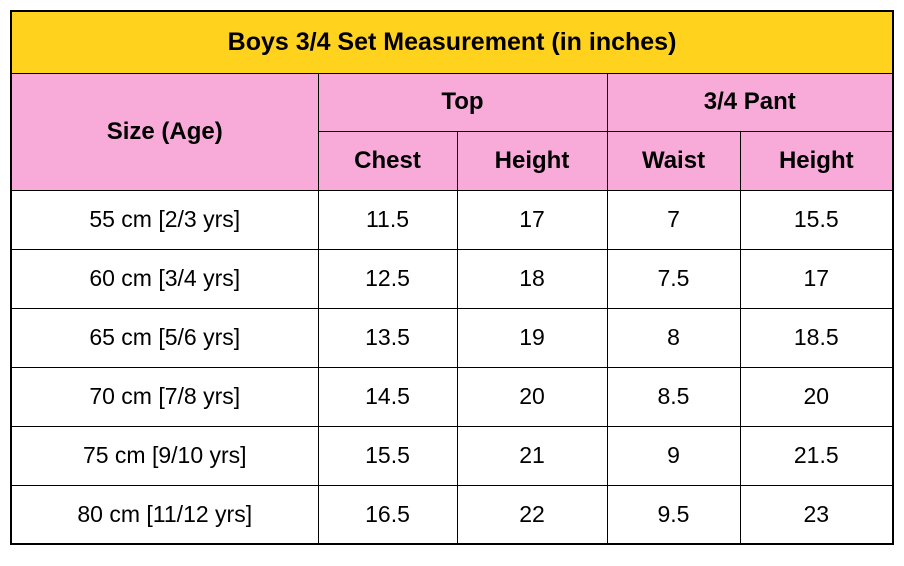 The width and height of the screenshot is (904, 566). I want to click on pant-group-header: 3/4 Pant, so click(750, 102).